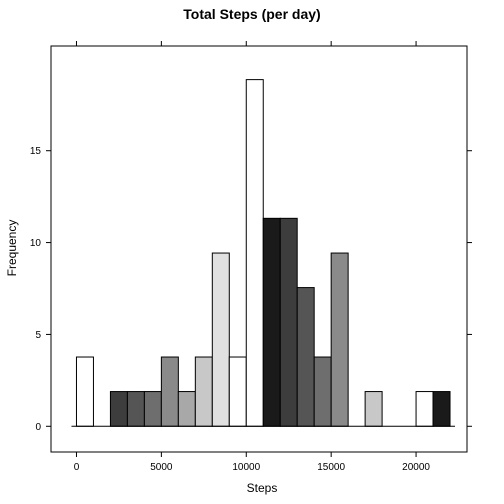 The width and height of the screenshot is (504, 504). I want to click on y-tick-label: 10, so click(36, 243).